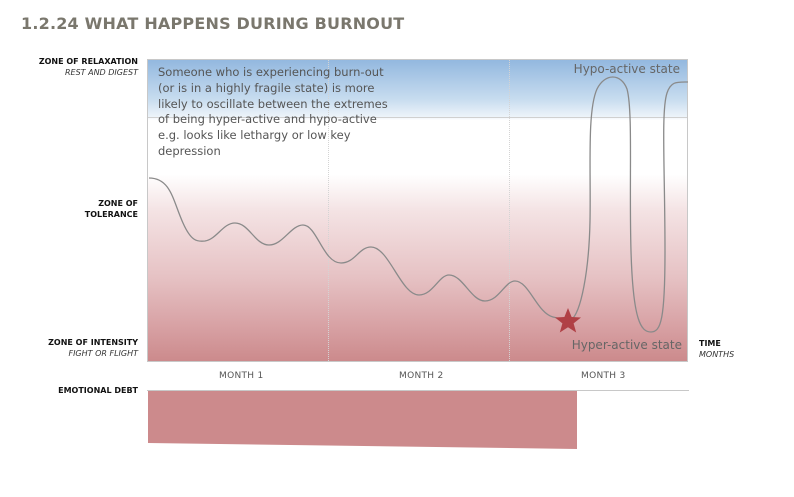  What do you see at coordinates (716, 349) in the screenshot?
I see `time-axis-label: TIME MONTHS` at bounding box center [716, 349].